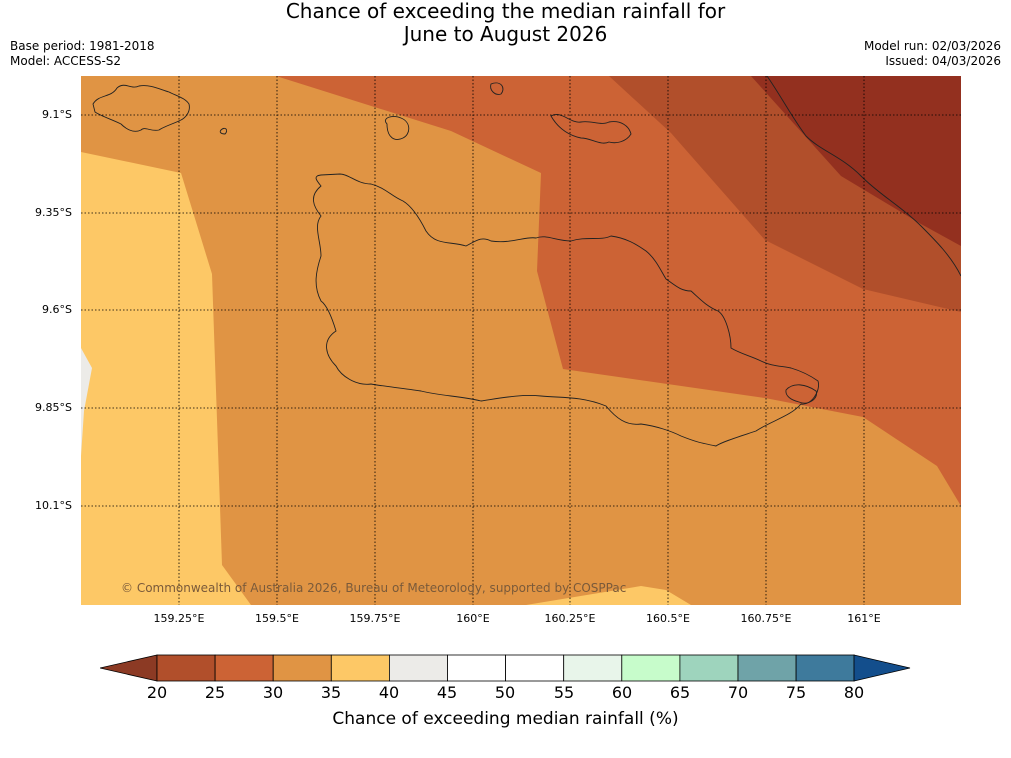 The height and width of the screenshot is (758, 1011). Describe the element at coordinates (505, 34) in the screenshot. I see `title-line-2: June to August 2026` at that location.